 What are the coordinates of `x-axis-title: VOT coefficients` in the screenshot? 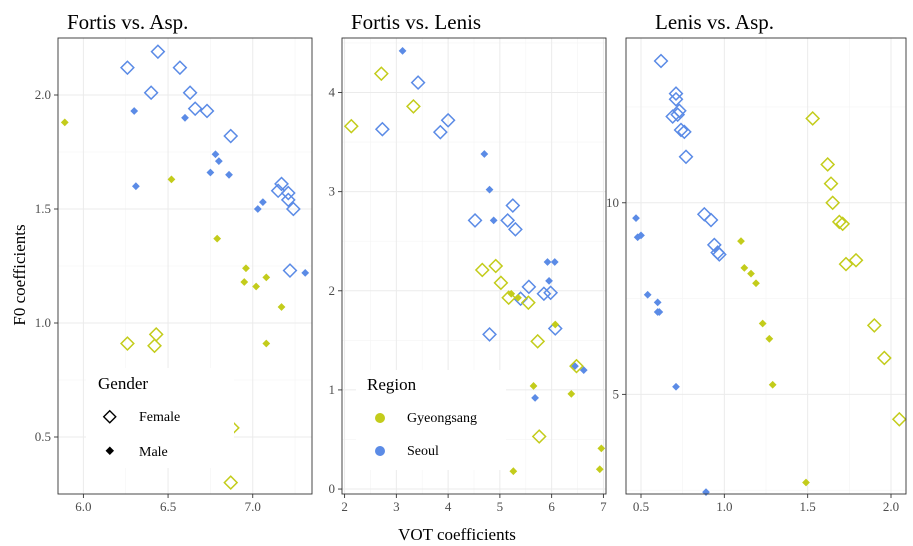 It's located at (457, 534).